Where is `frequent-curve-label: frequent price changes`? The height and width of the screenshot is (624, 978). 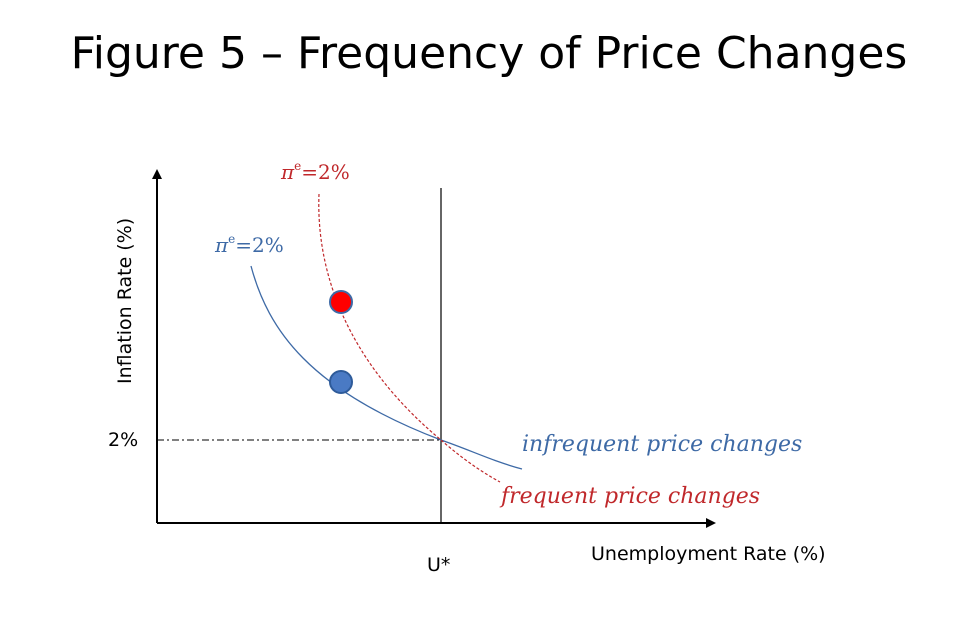 frequent-curve-label: frequent price changes is located at coordinates (629, 496).